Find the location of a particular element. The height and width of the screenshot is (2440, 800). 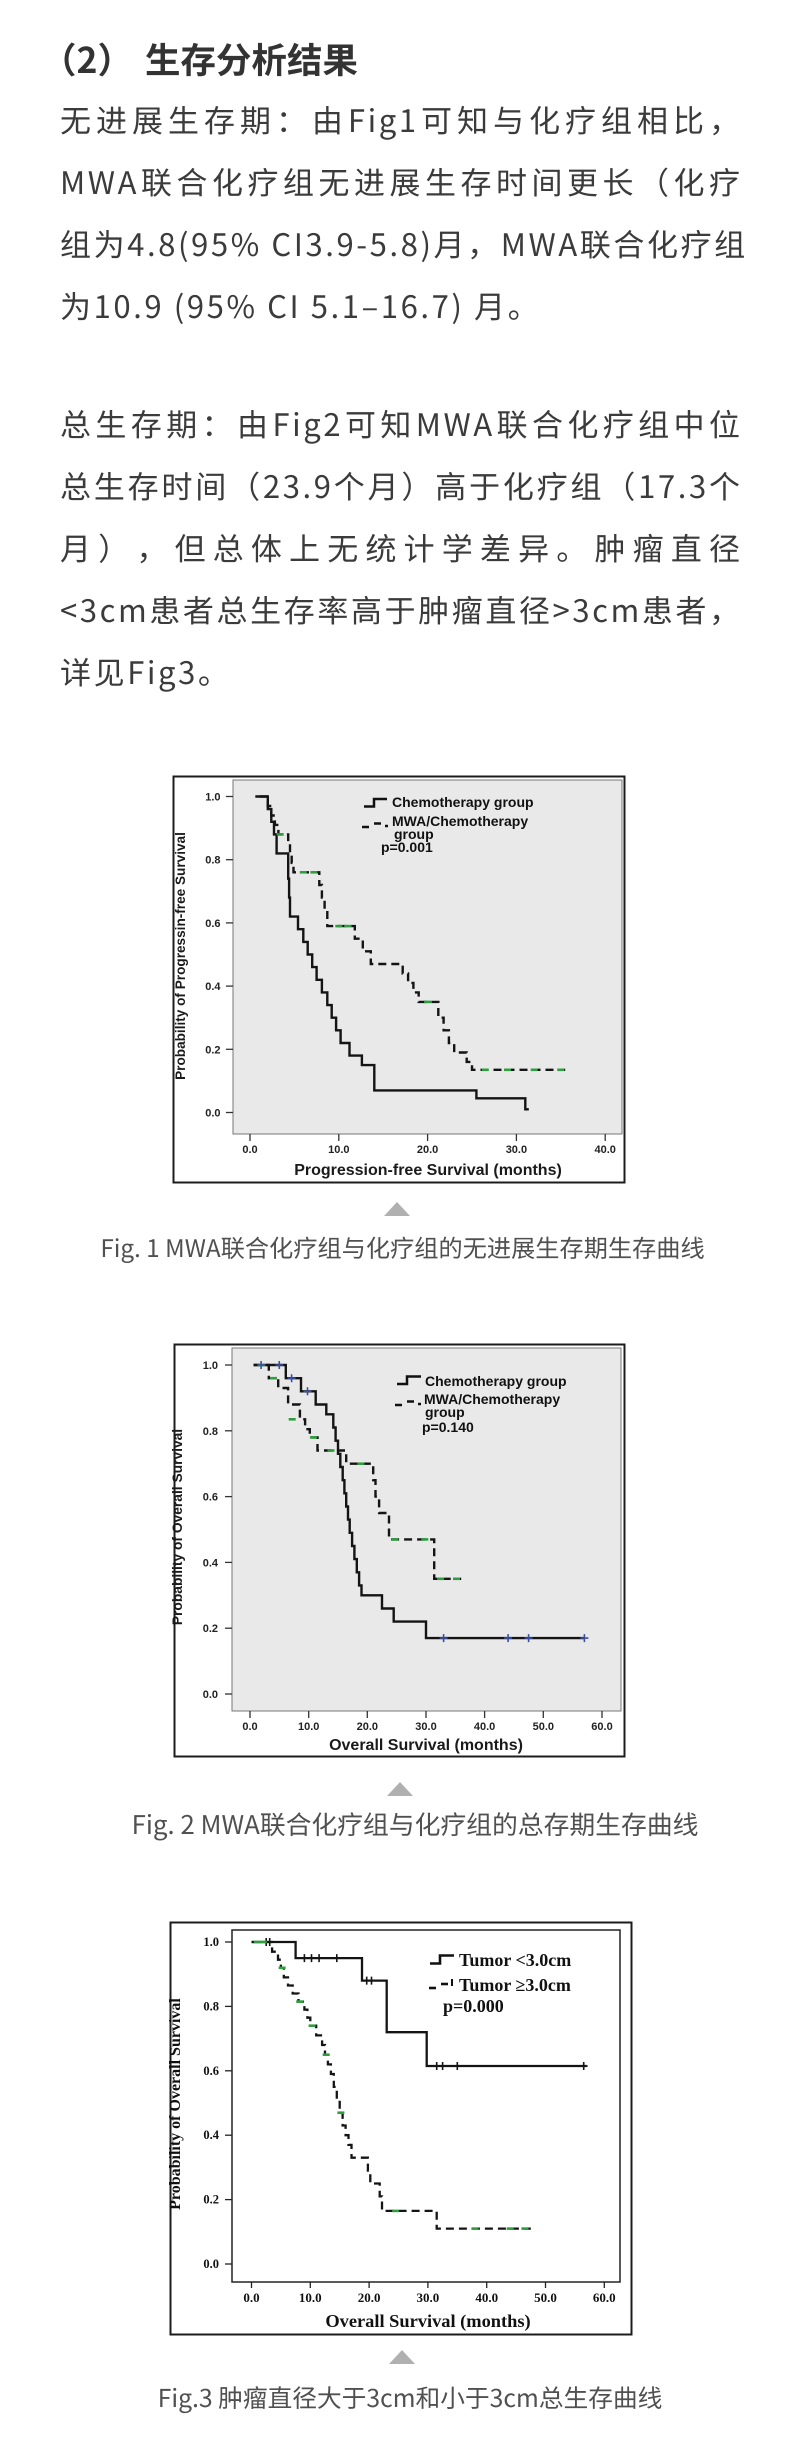

svg-text: Tumor <3.0cm is located at coordinates (515, 1960).